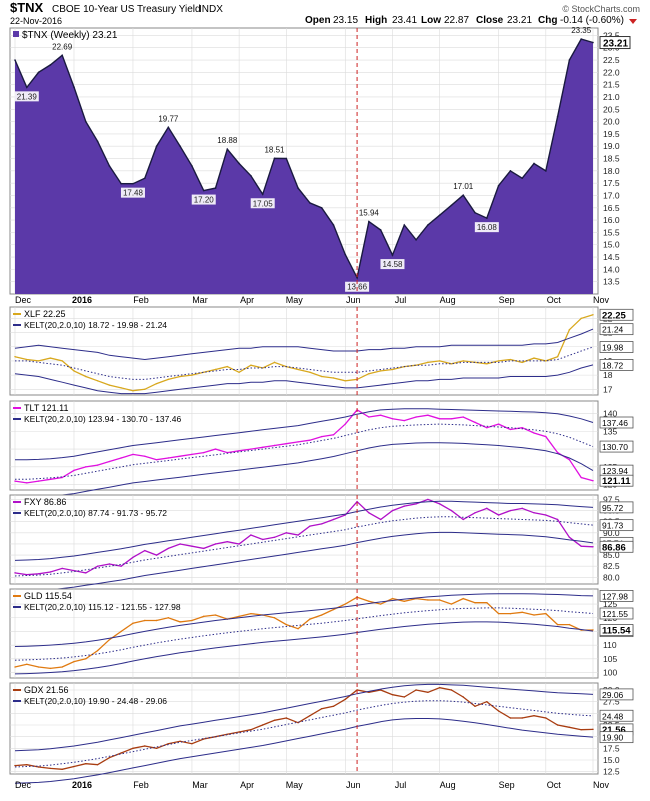  What do you see at coordinates (613, 738) in the screenshot?
I see `axis-value: 19.90` at bounding box center [613, 738].